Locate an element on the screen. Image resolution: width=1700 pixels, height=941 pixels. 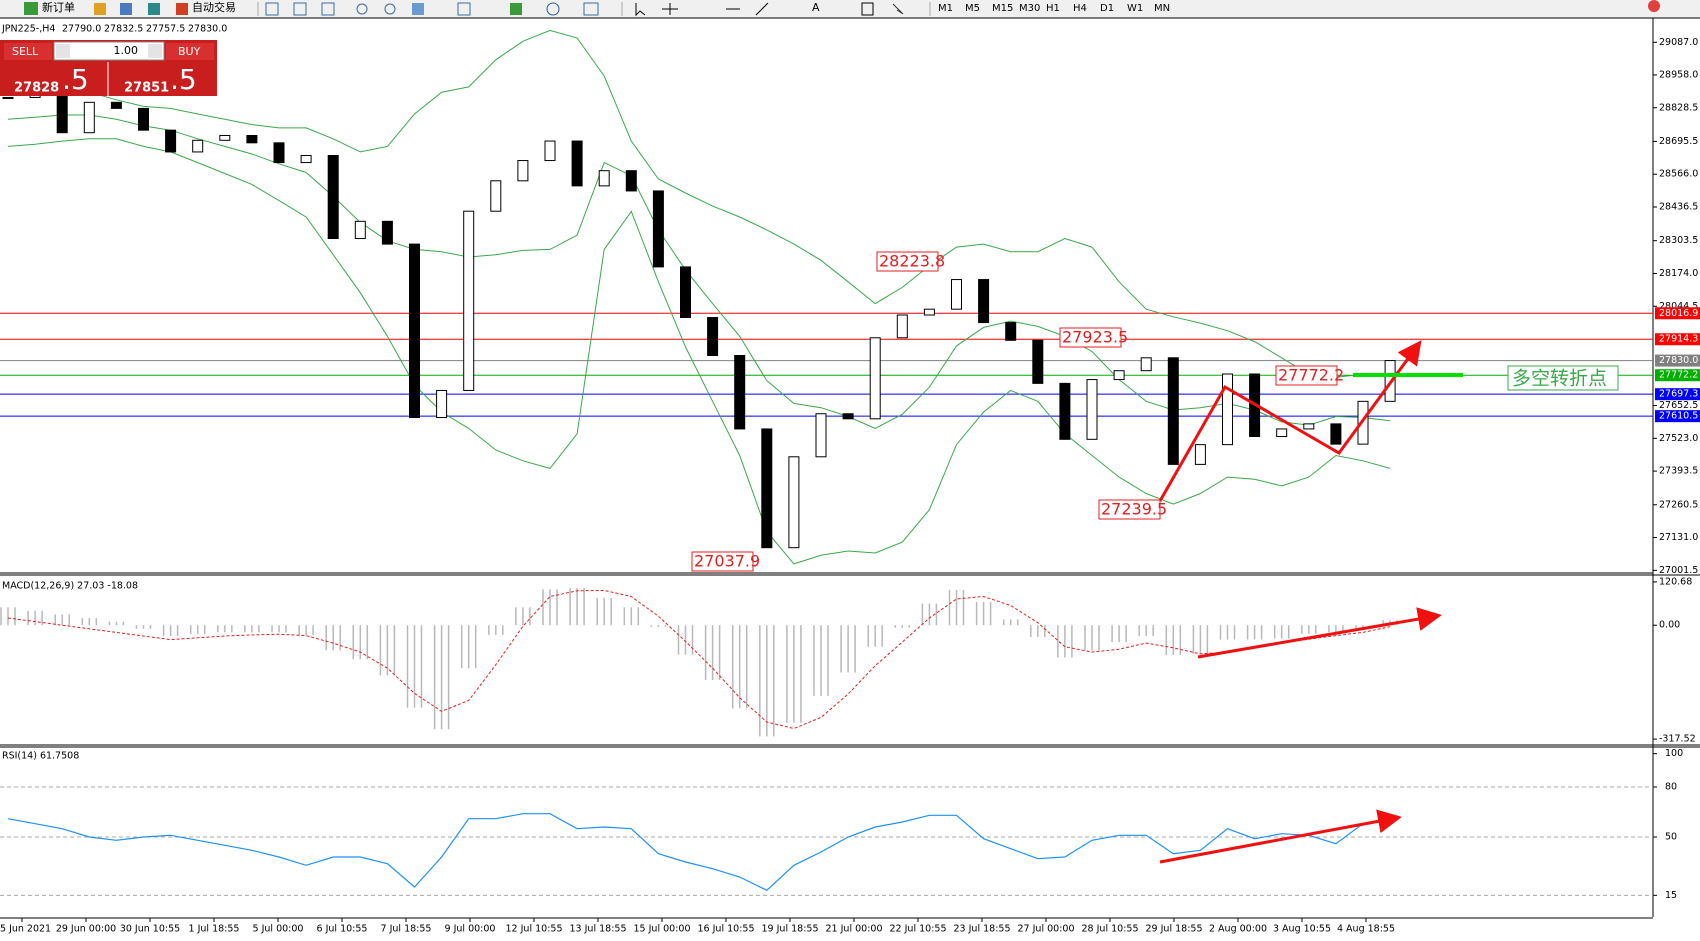
sell: SELL is located at coordinates (25, 51).